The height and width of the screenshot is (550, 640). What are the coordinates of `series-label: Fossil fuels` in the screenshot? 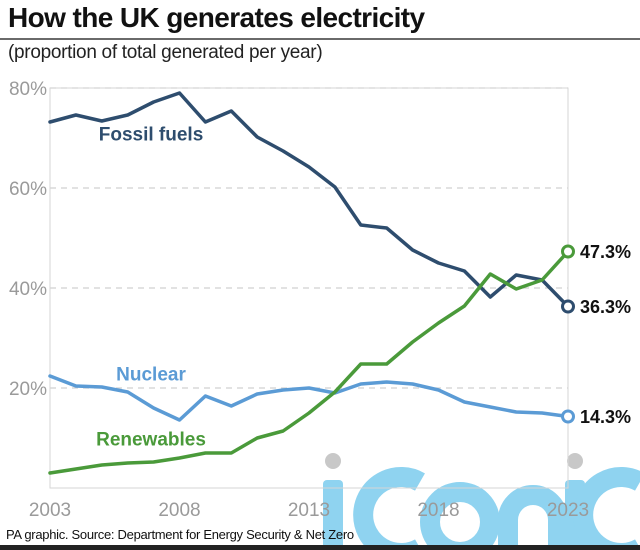 It's located at (151, 135).